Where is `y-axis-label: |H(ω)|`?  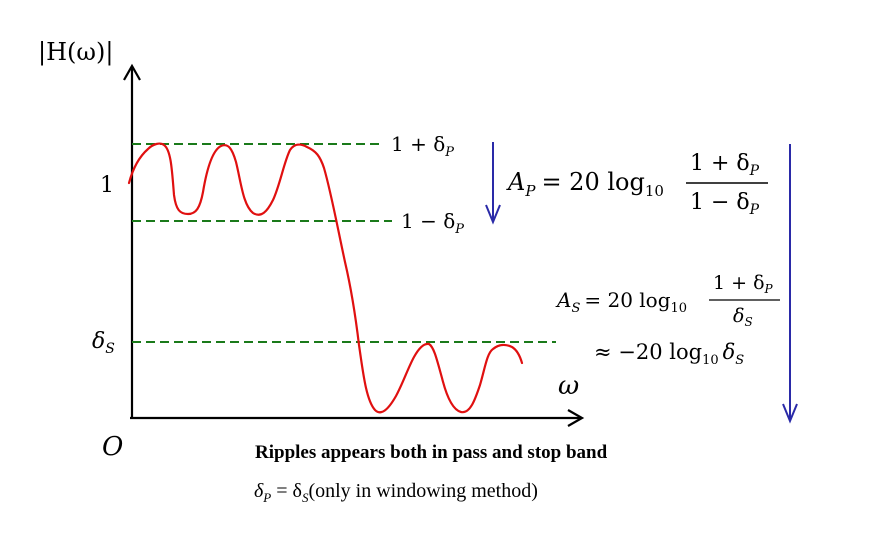
y-axis-label: |H(ω)| is located at coordinates (75, 52).